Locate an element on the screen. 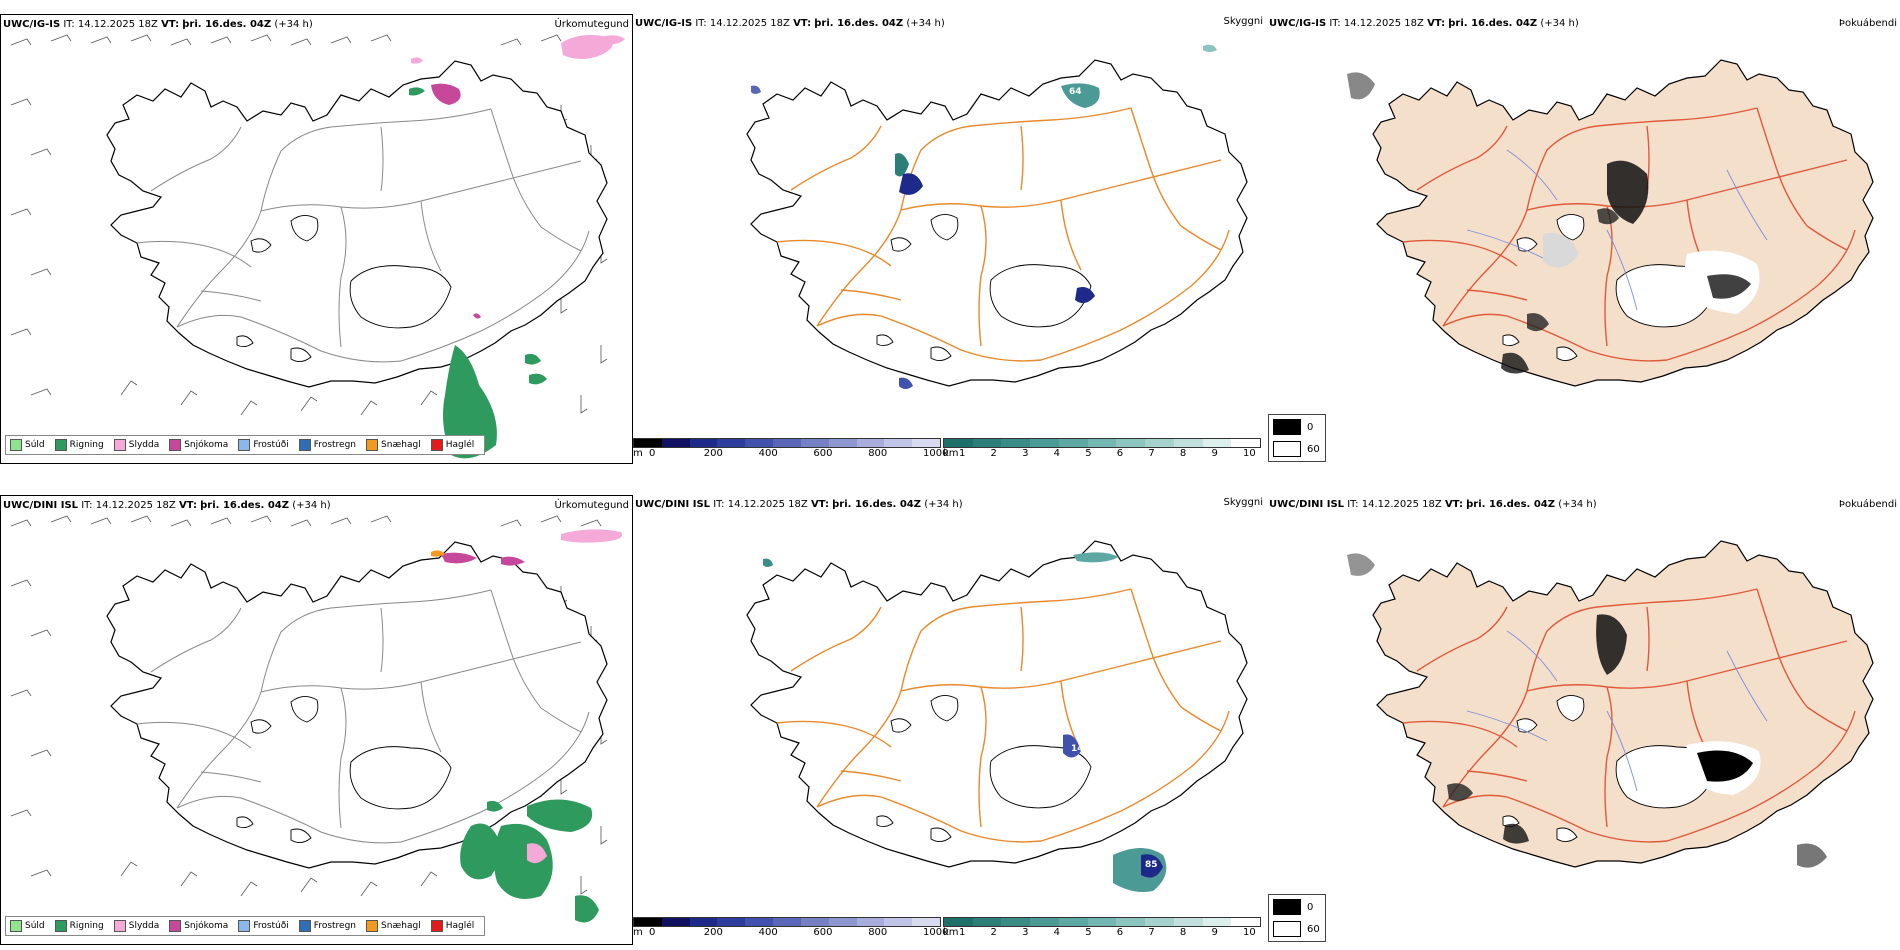 The image size is (1900, 950). elevation-colorbar-row2: m 0 200 400 600 800 1000 is located at coordinates (790, 928).